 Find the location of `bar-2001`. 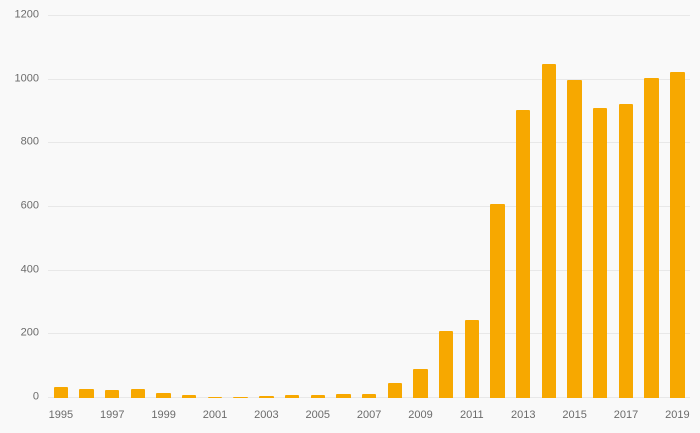

bar-2001 is located at coordinates (215, 397).